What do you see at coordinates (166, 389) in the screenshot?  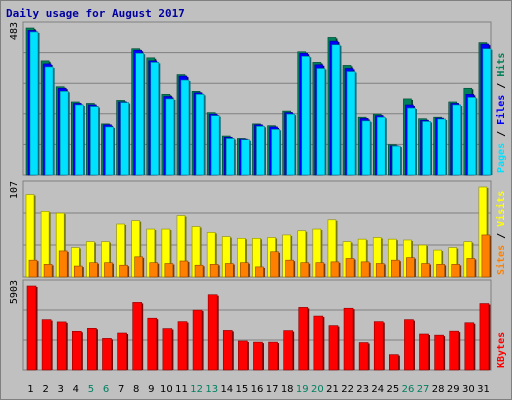 I see `x-tick-label-10: 10` at bounding box center [166, 389].